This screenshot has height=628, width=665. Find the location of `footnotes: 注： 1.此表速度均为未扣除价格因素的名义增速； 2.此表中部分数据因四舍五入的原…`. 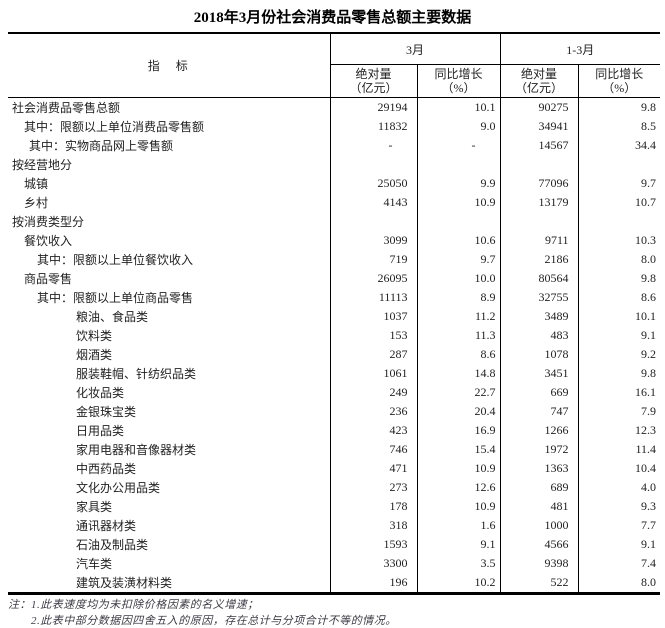

footnotes: 注： 1.此表速度均为未扣除价格因素的名义增速； 2.此表中部分数据因四舍五入的原… is located at coordinates (336, 613).